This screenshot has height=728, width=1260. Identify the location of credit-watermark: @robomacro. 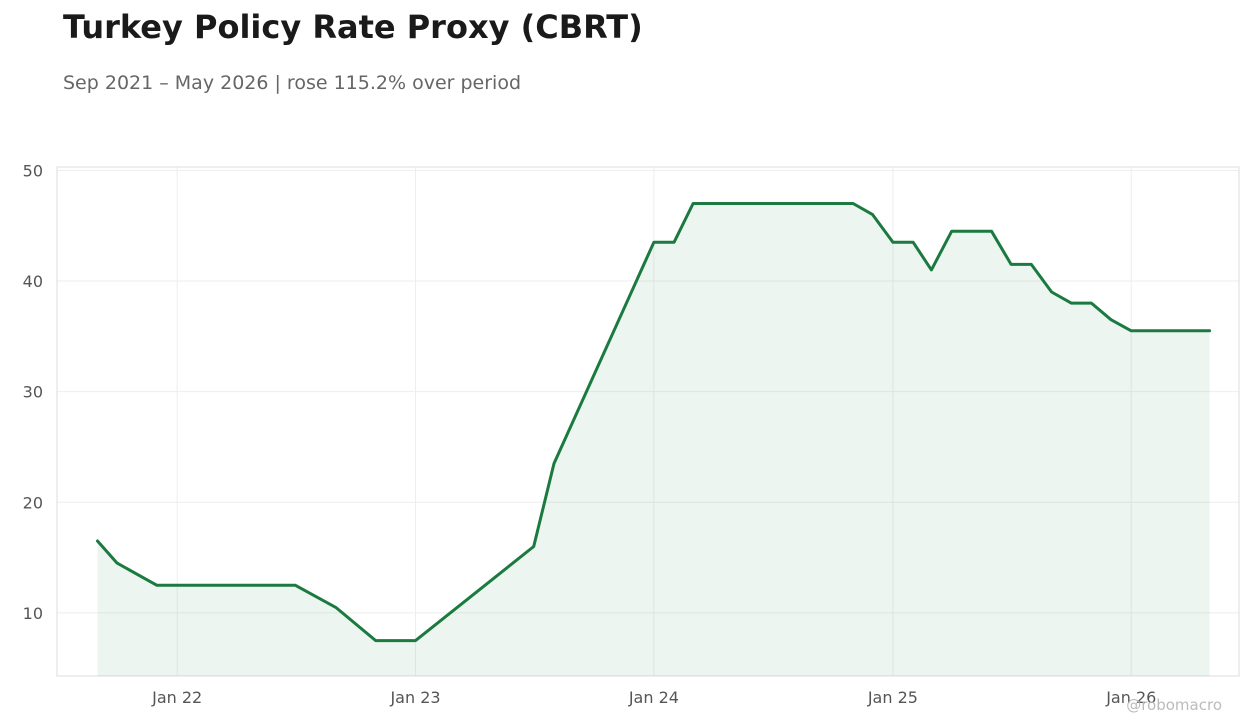
(1174, 705).